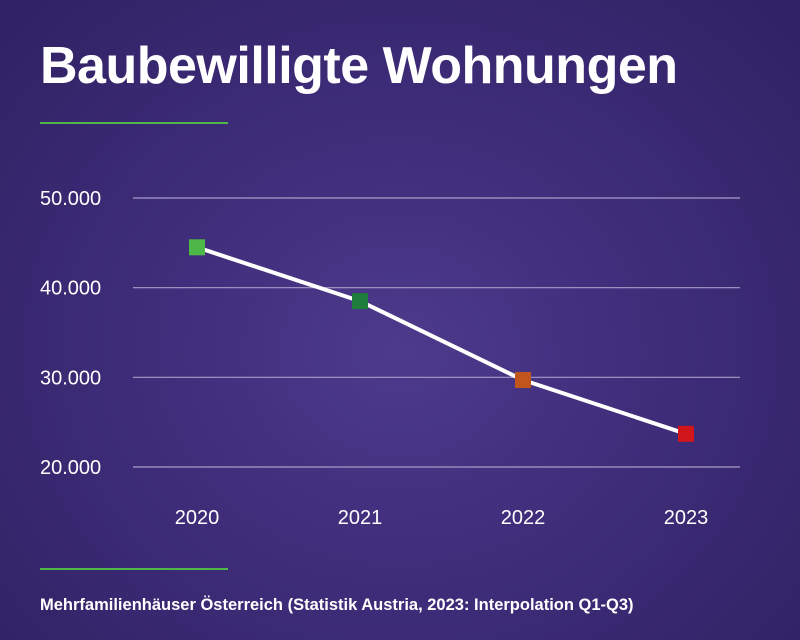  Describe the element at coordinates (523, 518) in the screenshot. I see `x-tick-label: 2022` at that location.